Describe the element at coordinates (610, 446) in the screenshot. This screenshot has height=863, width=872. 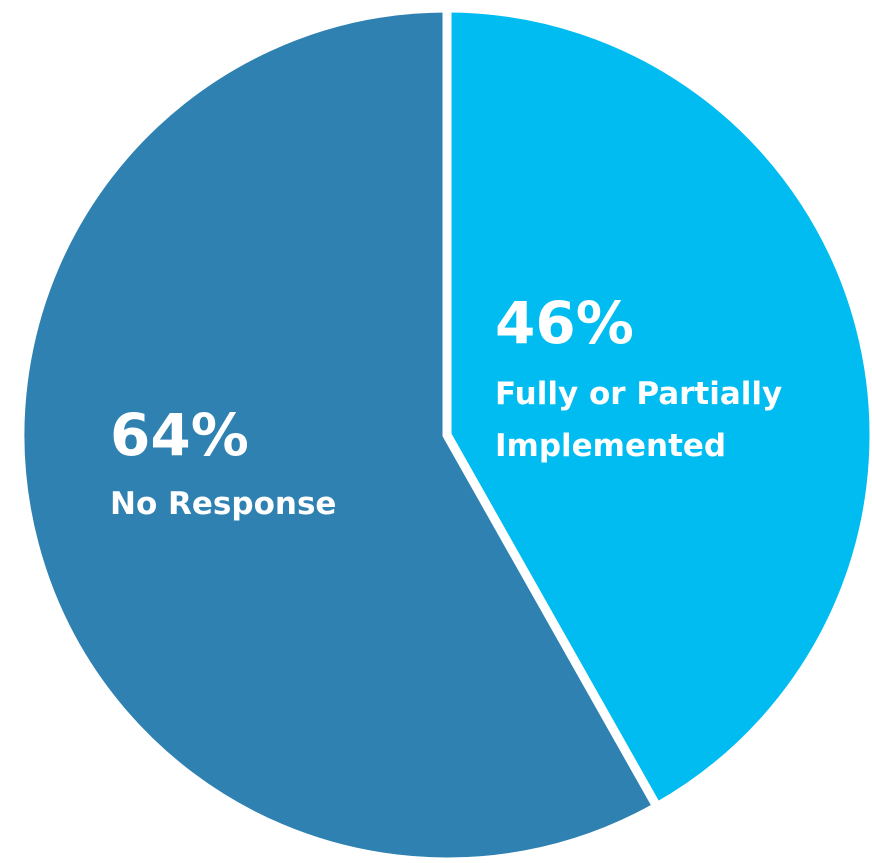
I see `slice-category-label-implemented-line2: Implemented` at that location.